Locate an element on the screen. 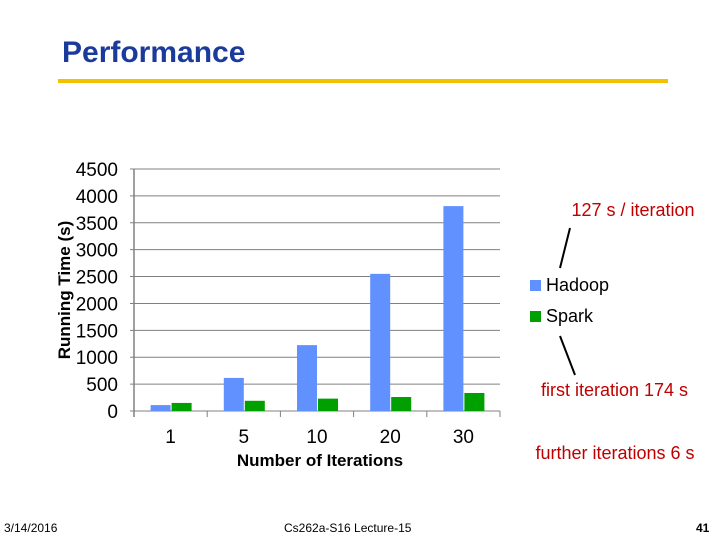 This screenshot has height=540, width=720. y-tick-label: 4000 is located at coordinates (97, 197).